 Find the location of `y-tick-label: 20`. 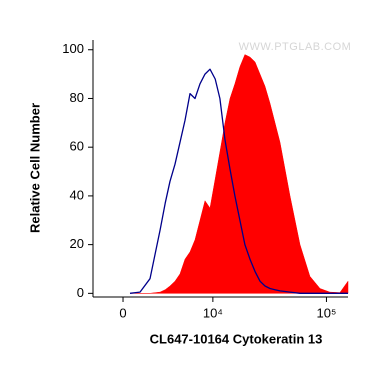

y-tick-label: 20 is located at coordinates (77, 243).